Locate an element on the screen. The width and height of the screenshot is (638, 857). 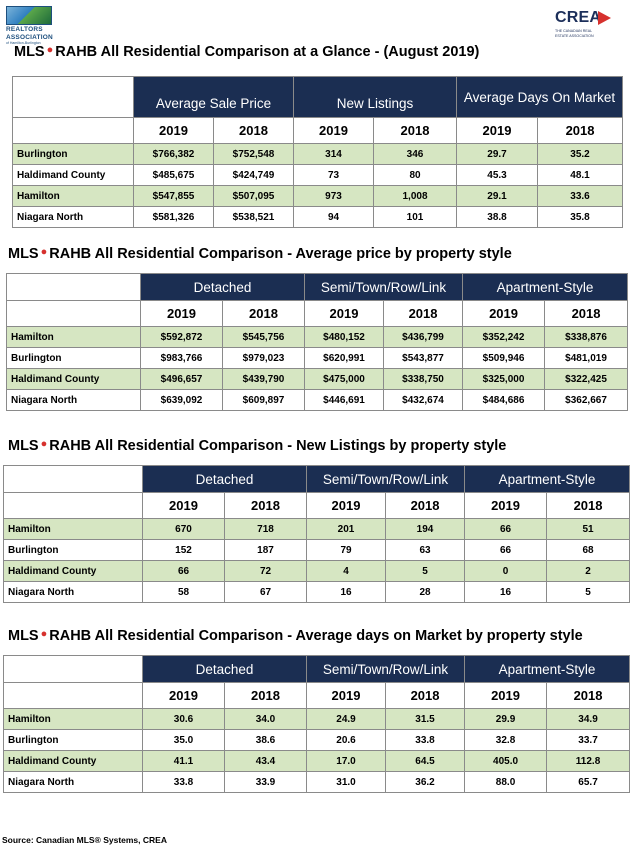
data-cell: $979,023 is located at coordinates (263, 358).